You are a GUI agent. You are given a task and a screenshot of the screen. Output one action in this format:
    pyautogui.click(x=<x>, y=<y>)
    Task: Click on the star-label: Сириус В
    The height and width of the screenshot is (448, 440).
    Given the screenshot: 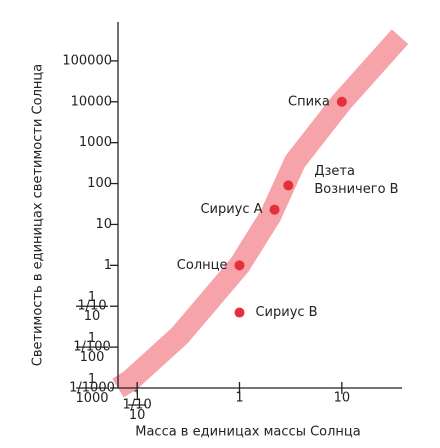 What is the action you would take?
    pyautogui.click(x=286, y=312)
    